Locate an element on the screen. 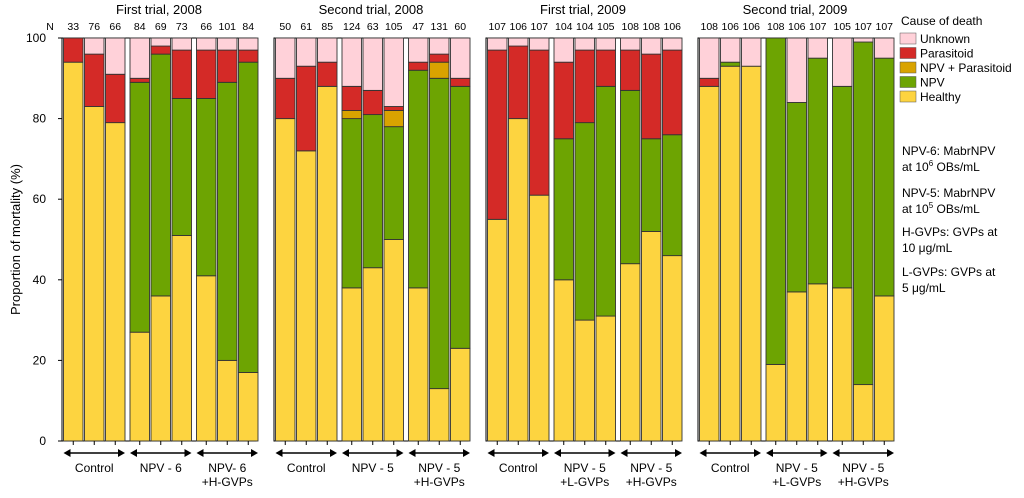  n-label: 47 is located at coordinates (418, 27).